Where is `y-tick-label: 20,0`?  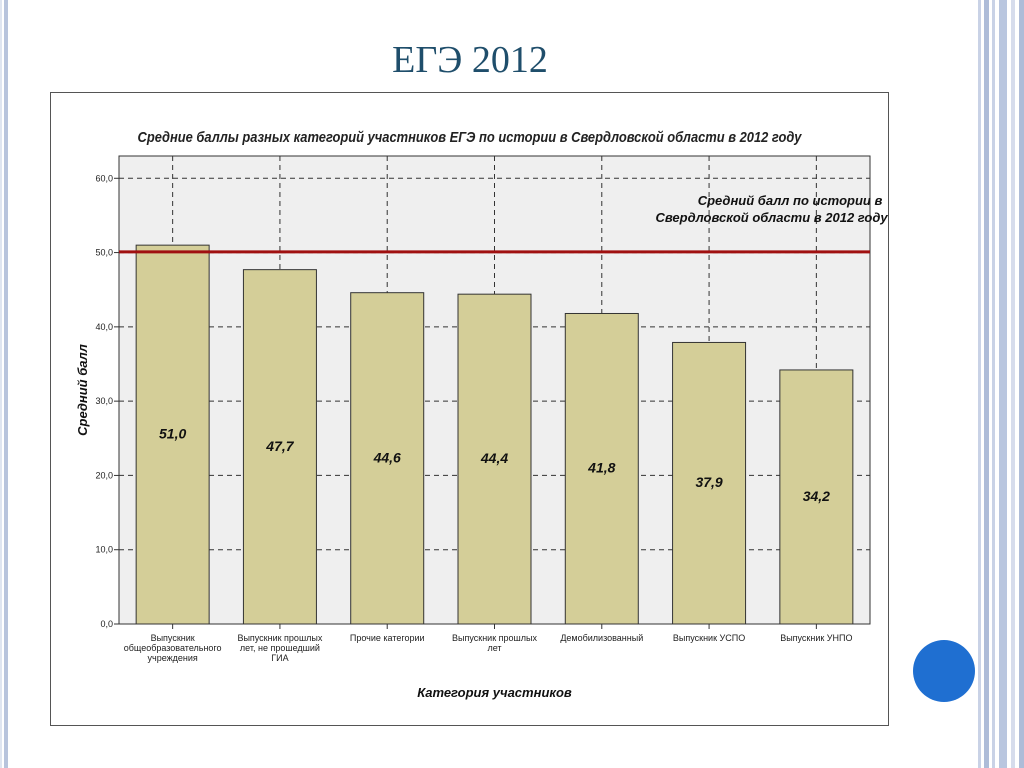 y-tick-label: 20,0 is located at coordinates (104, 475).